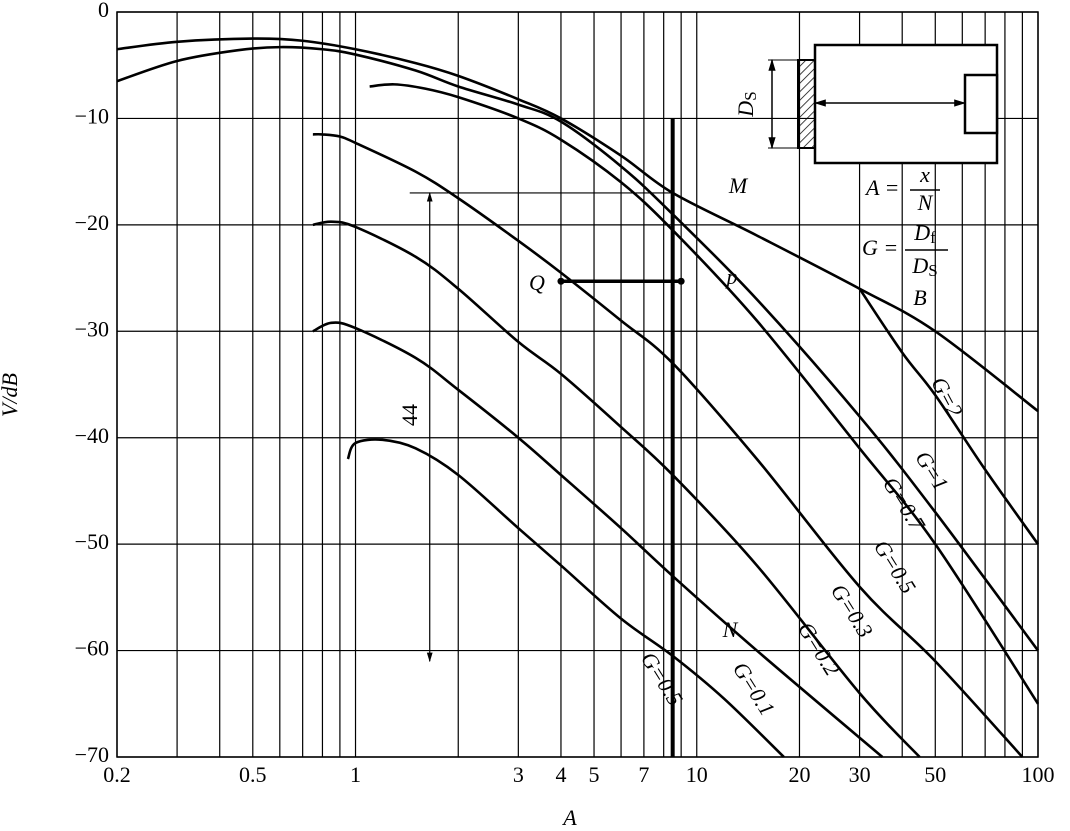 This screenshot has height=831, width=1070. What do you see at coordinates (92, 328) in the screenshot?
I see `y-tick-label: −30` at bounding box center [92, 328].